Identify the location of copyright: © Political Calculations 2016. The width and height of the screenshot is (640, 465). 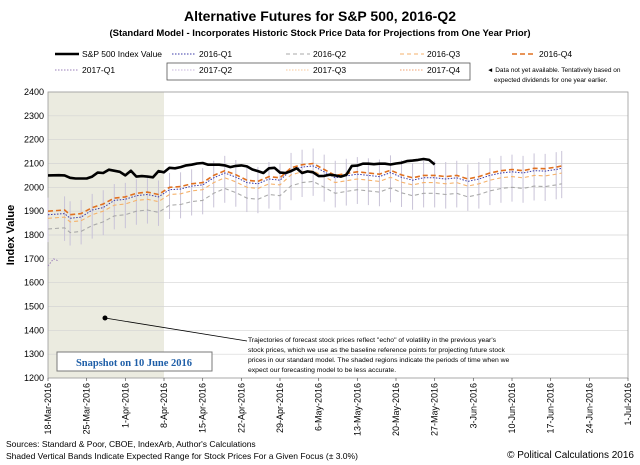
(570, 455).